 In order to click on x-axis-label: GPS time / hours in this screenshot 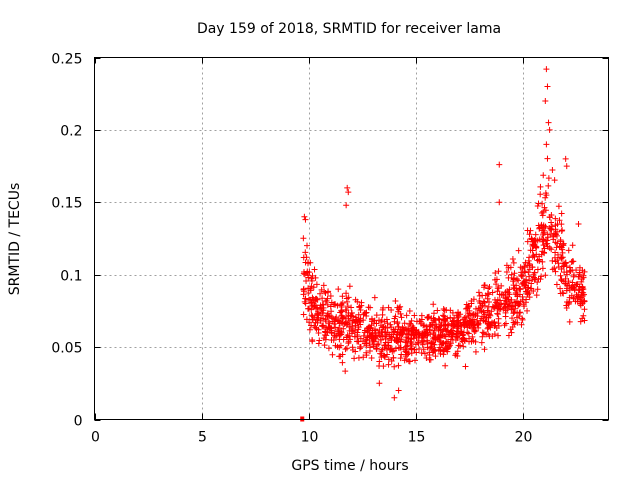, I will do `click(349, 466)`.